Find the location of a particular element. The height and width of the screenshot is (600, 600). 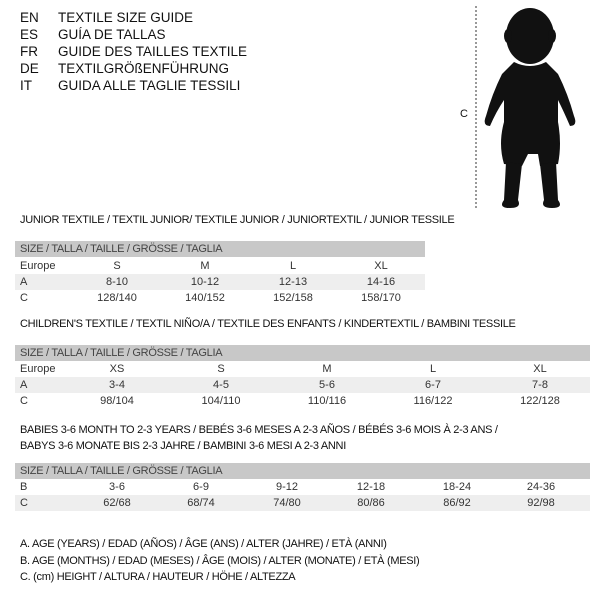

table-cell: 8-10 is located at coordinates (117, 282).